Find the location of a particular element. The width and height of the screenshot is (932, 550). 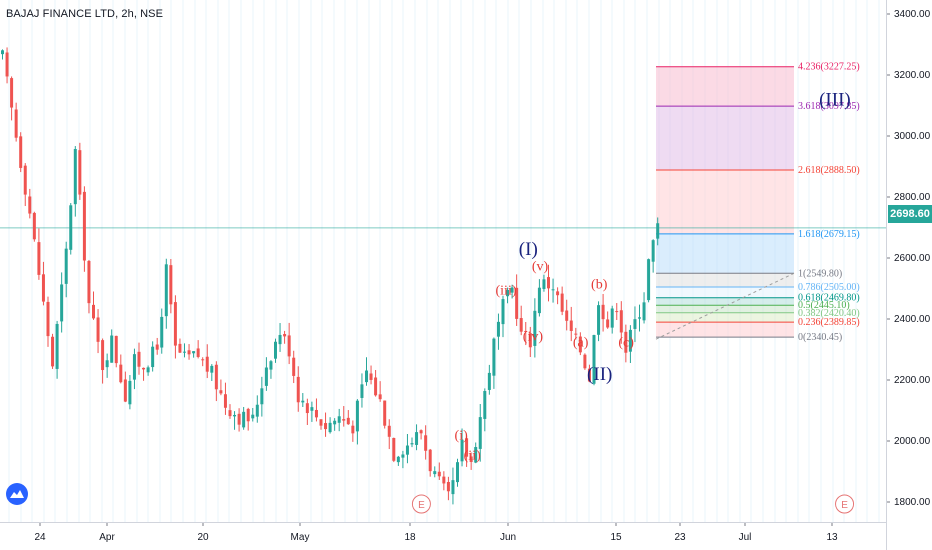

earnings-marker-icon is located at coordinates (845, 504).